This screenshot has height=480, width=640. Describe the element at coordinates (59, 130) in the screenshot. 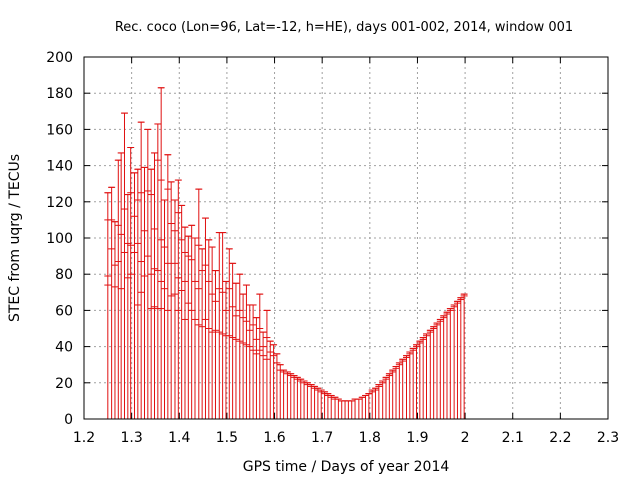

I see `y-tick-label: 160` at that location.